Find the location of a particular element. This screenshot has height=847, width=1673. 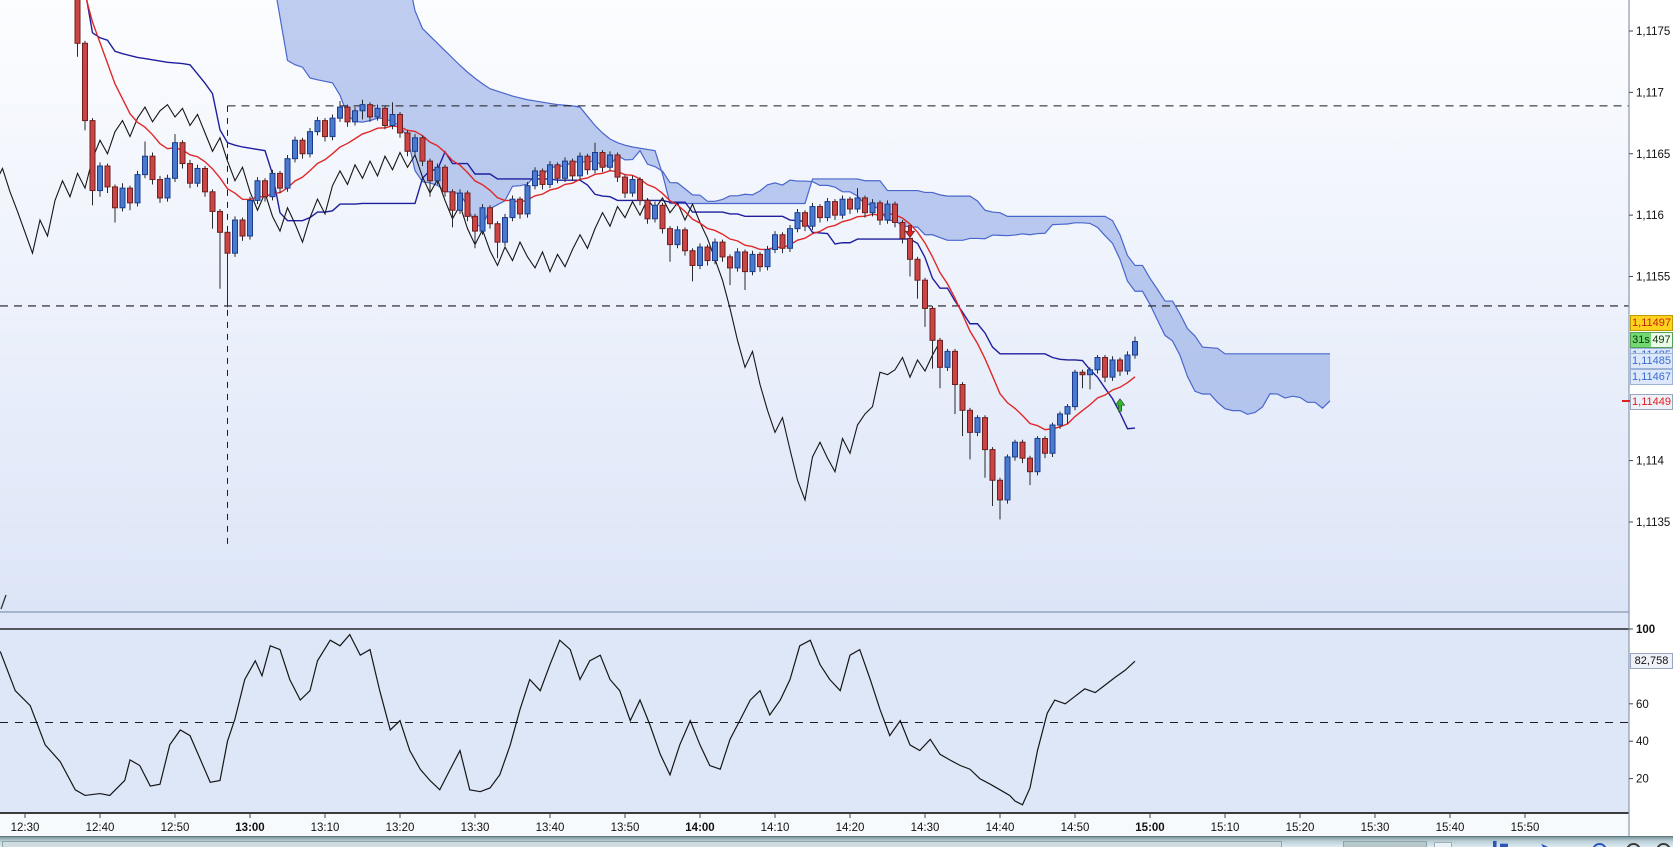

time-tick-label: 13:40 is located at coordinates (550, 828).